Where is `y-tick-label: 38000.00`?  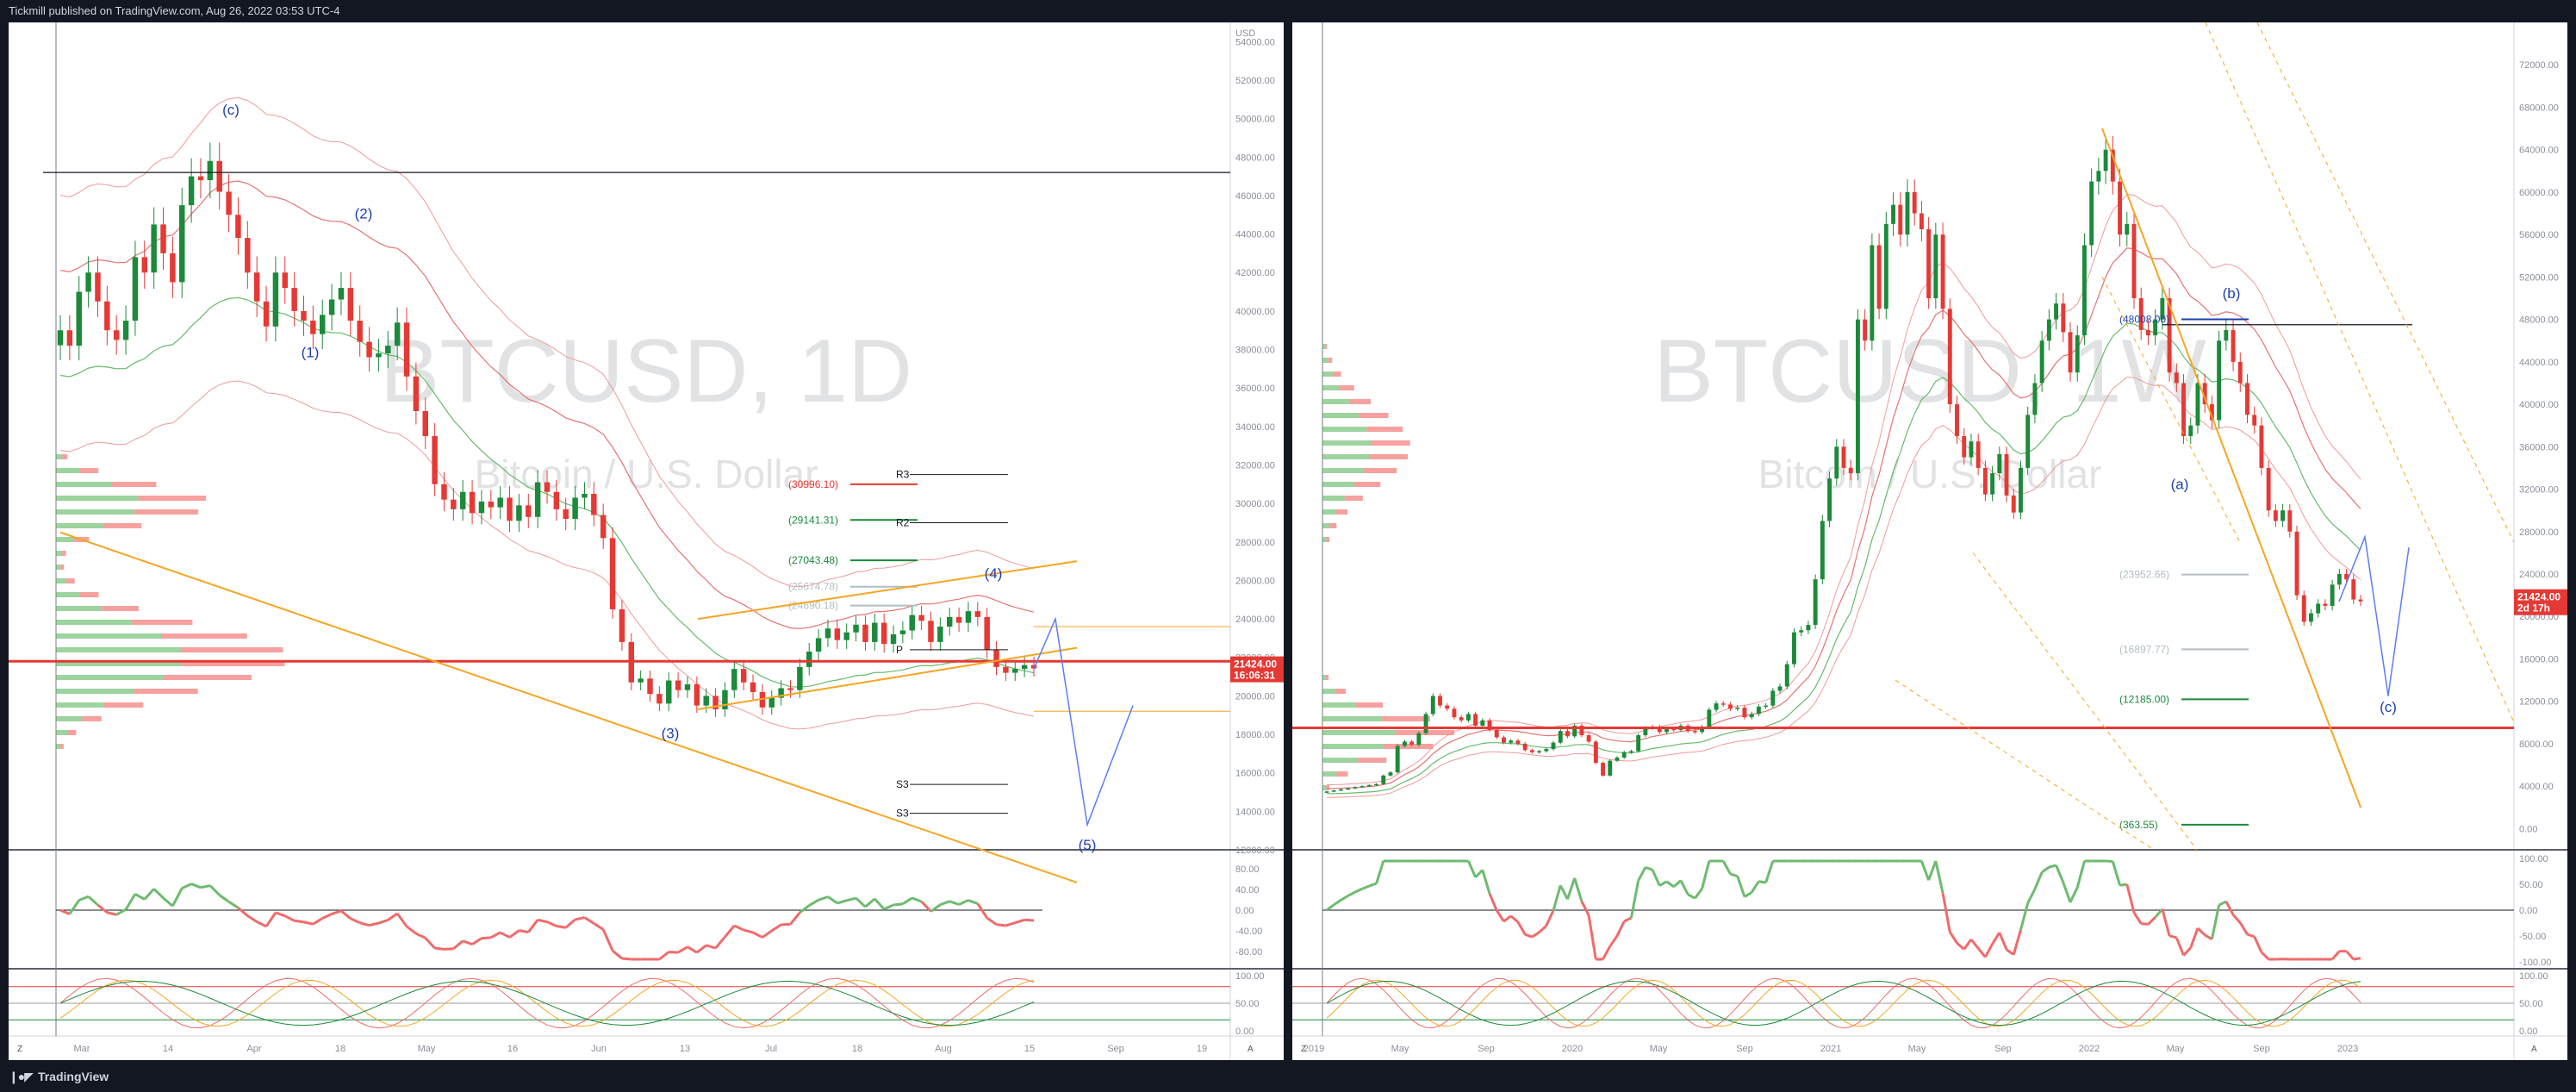 y-tick-label: 38000.00 is located at coordinates (1255, 351).